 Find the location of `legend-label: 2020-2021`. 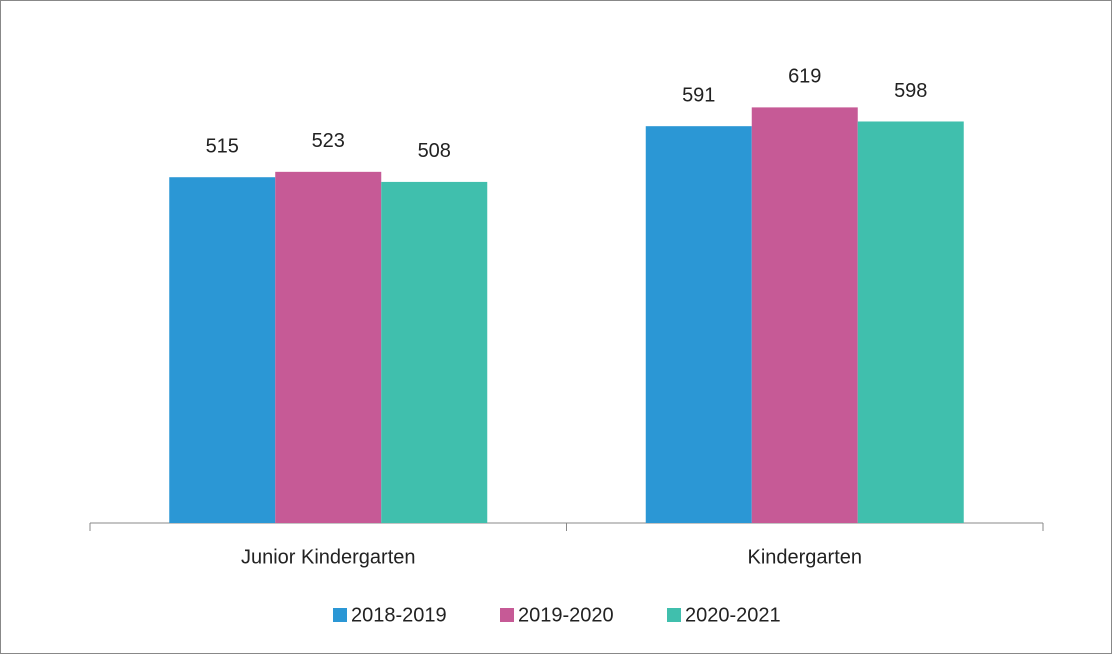

legend-label: 2020-2021 is located at coordinates (733, 615).